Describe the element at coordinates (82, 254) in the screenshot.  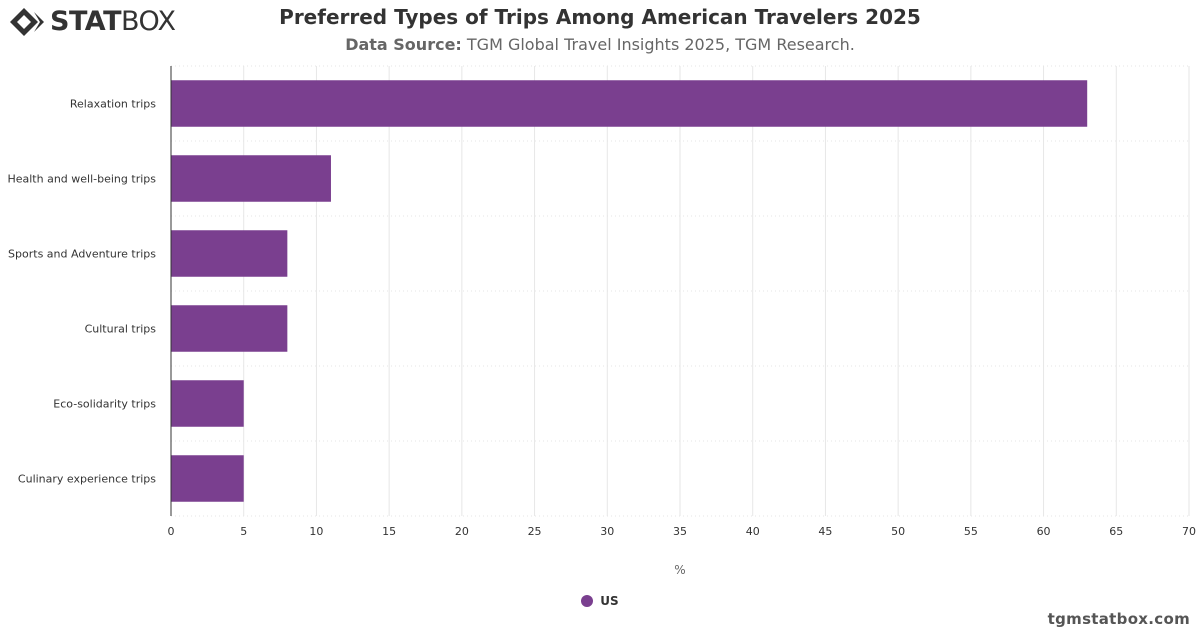
I see `category-label: Sports and Adventure trips` at that location.